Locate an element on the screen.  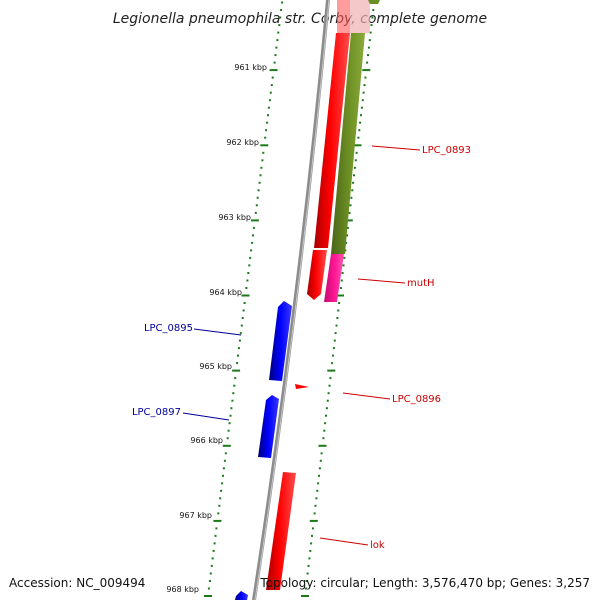
gene-label-lok: lok is located at coordinates (352, 544).